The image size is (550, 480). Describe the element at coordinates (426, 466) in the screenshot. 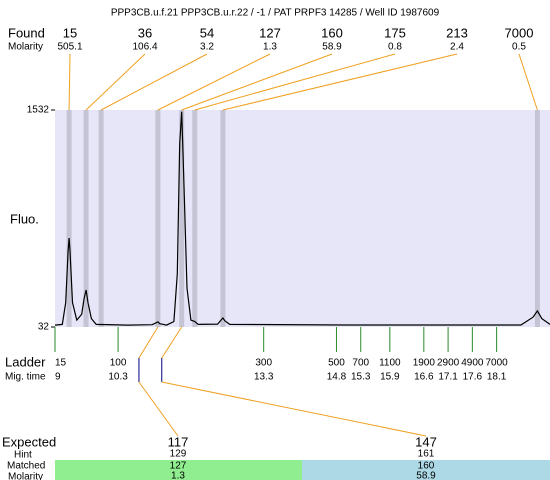

I see `matched-value: 160` at that location.